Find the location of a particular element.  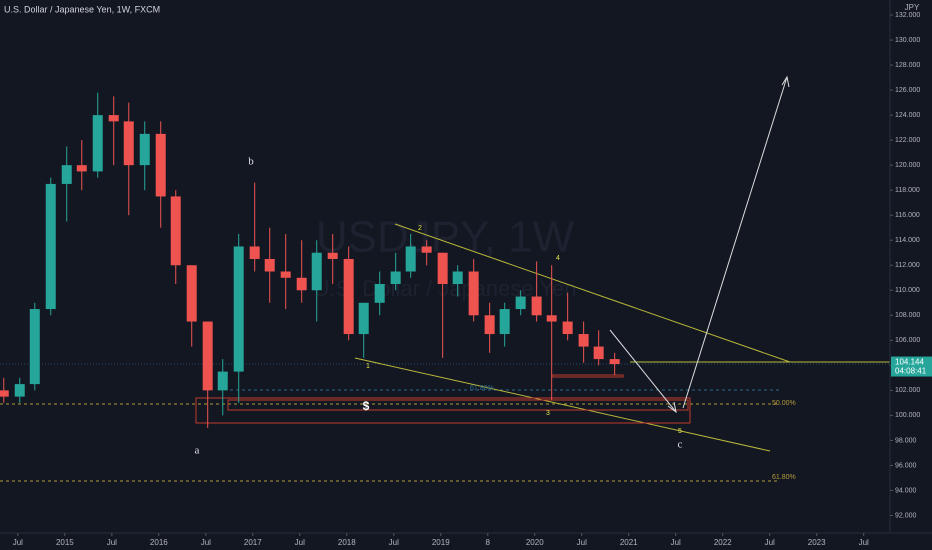

annotation: a is located at coordinates (197, 451).